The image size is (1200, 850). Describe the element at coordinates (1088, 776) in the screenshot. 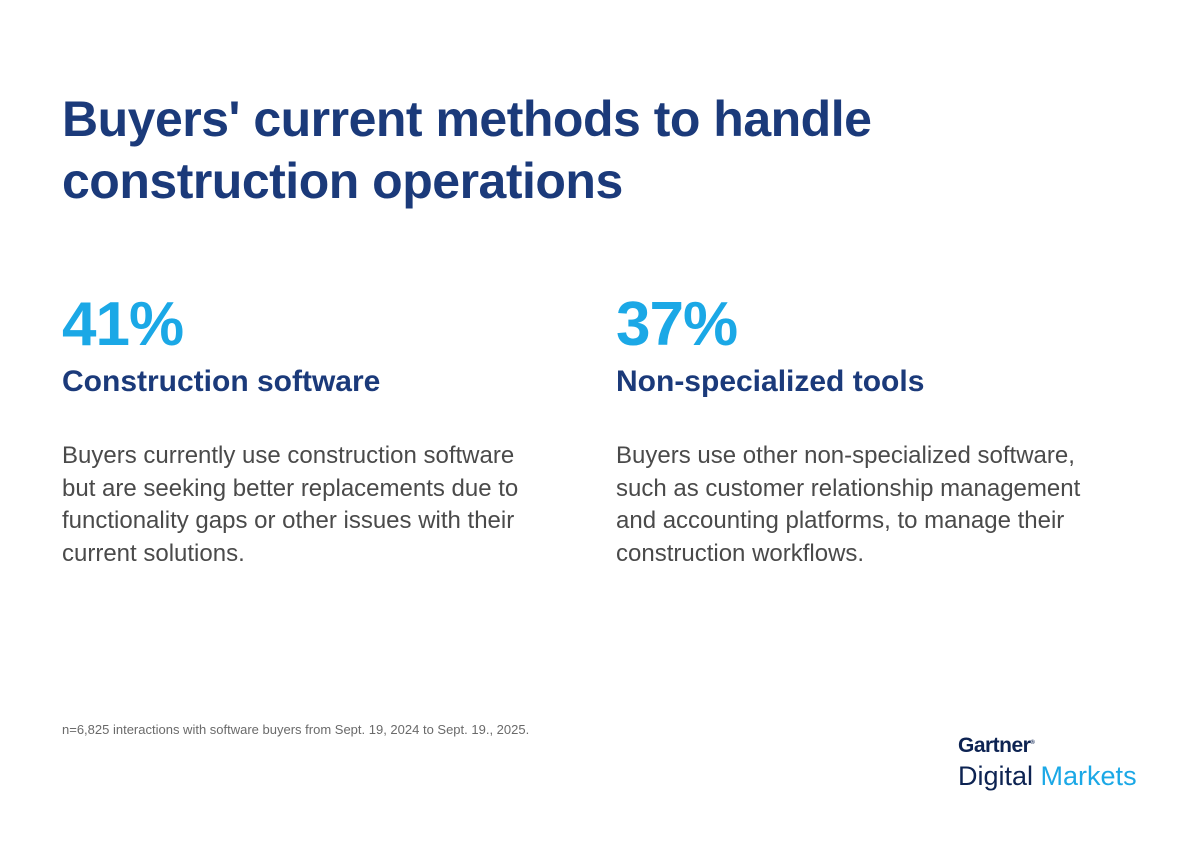

I see `logo-line2: Markets` at that location.